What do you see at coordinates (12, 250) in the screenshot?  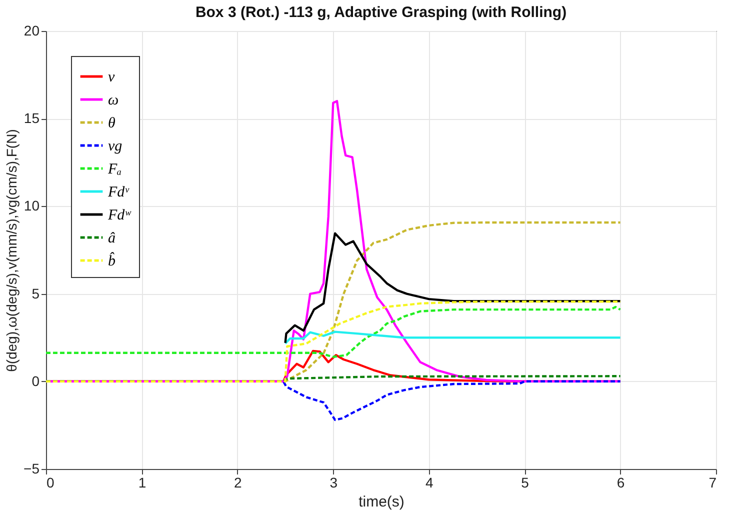 I see `y-axis-title: θ(deg),ω(deg/s),v(mm/s),vg(cm/s),F(N)` at bounding box center [12, 250].